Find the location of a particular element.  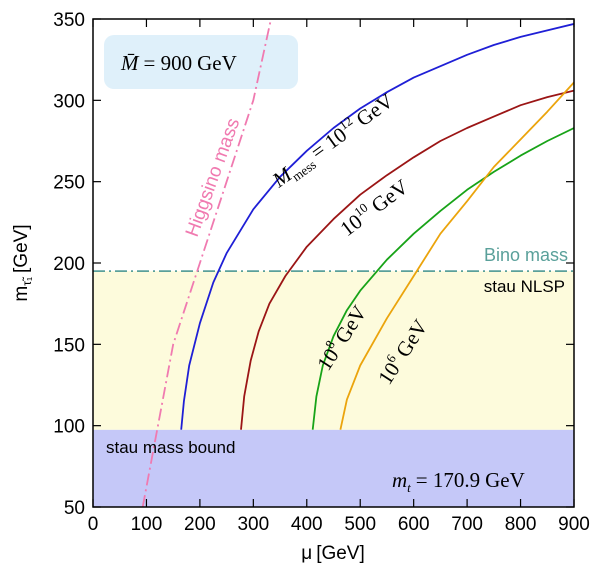

series-label-1e12: Mmess= 1012GeV is located at coordinates (333, 141).